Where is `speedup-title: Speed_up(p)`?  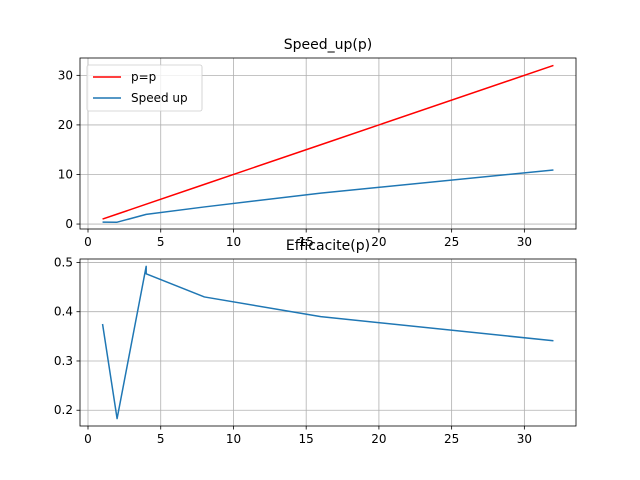 speedup-title: Speed_up(p) is located at coordinates (328, 45).